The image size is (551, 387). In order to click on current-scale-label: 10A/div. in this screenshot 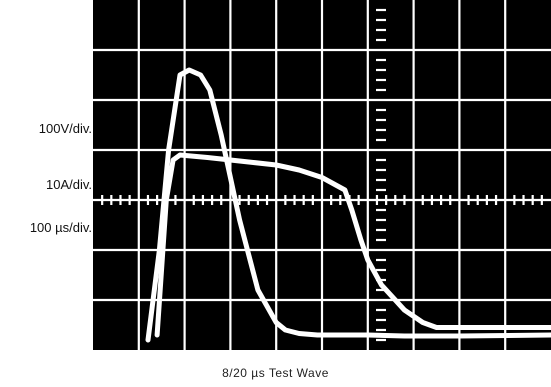, I will do `click(68, 184)`.